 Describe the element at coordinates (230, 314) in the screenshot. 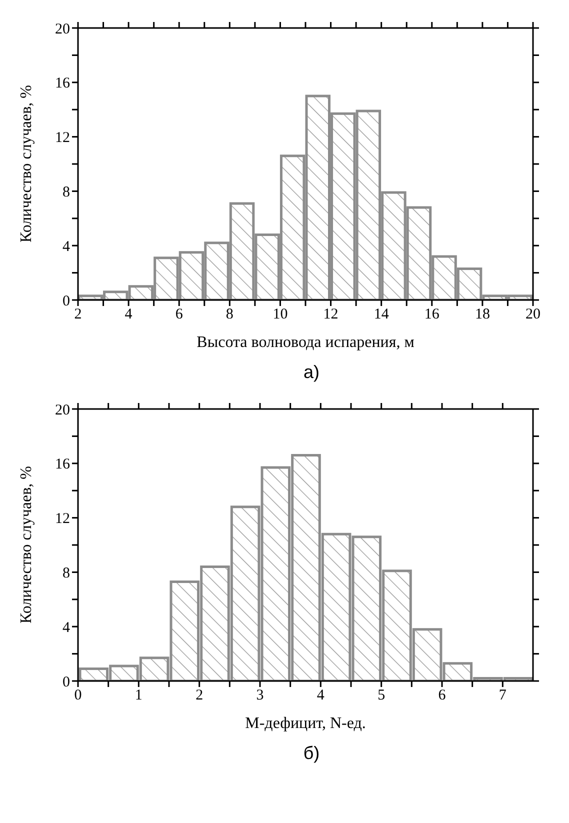

I see `x-tick-label: 8` at that location.